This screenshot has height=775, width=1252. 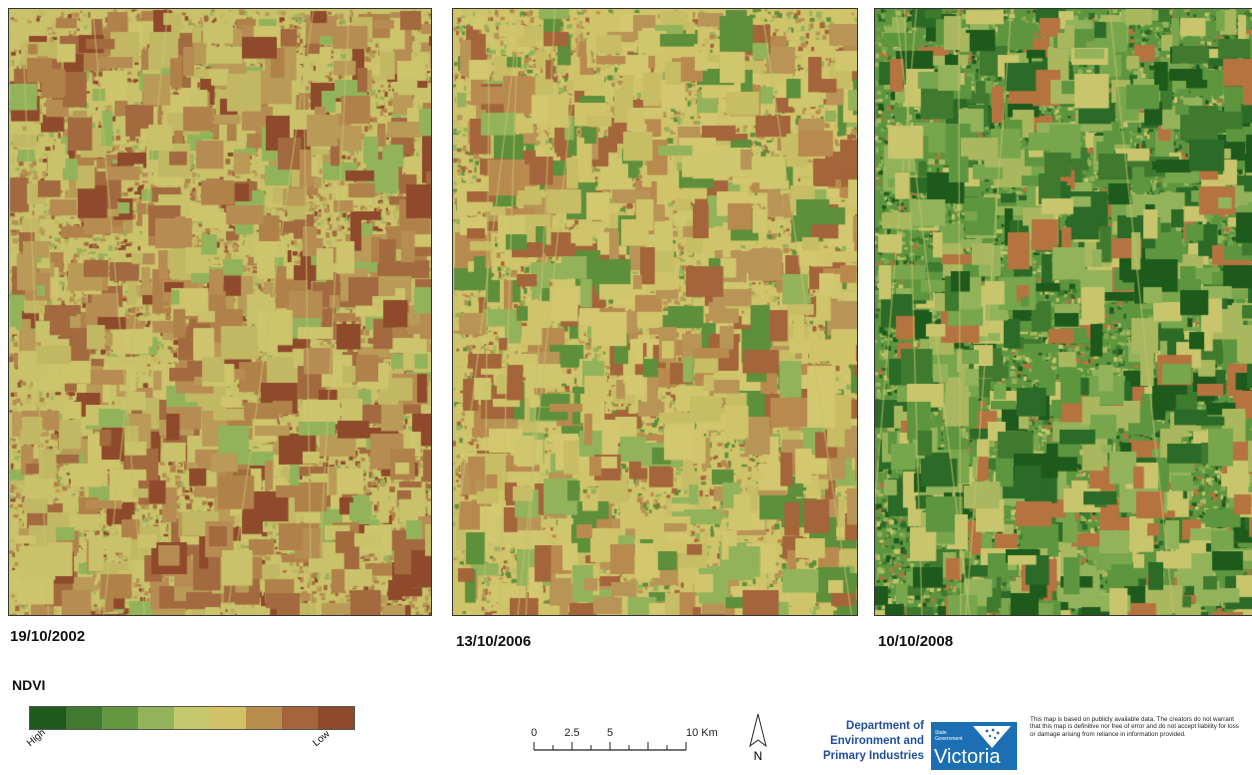 I want to click on north-label: N, so click(x=758, y=756).